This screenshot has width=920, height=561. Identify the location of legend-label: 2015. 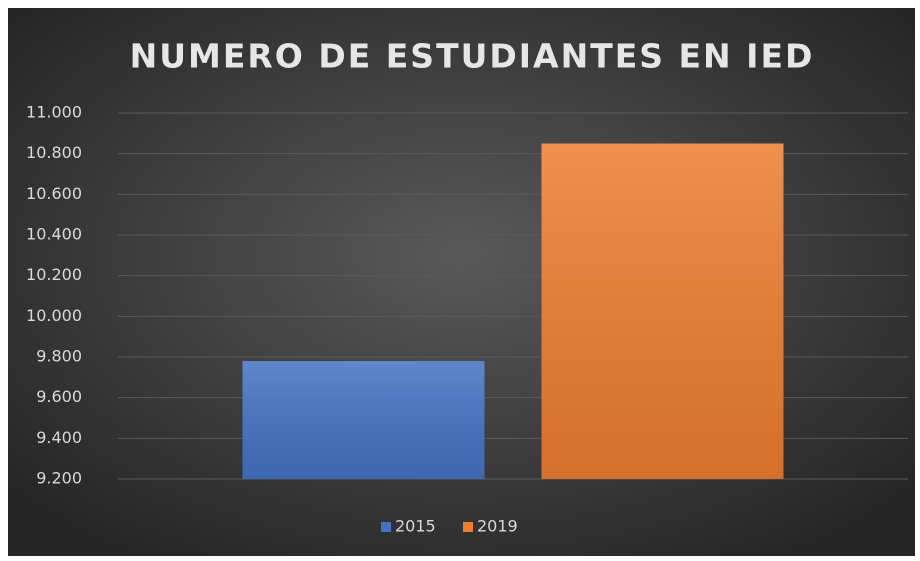
(415, 526).